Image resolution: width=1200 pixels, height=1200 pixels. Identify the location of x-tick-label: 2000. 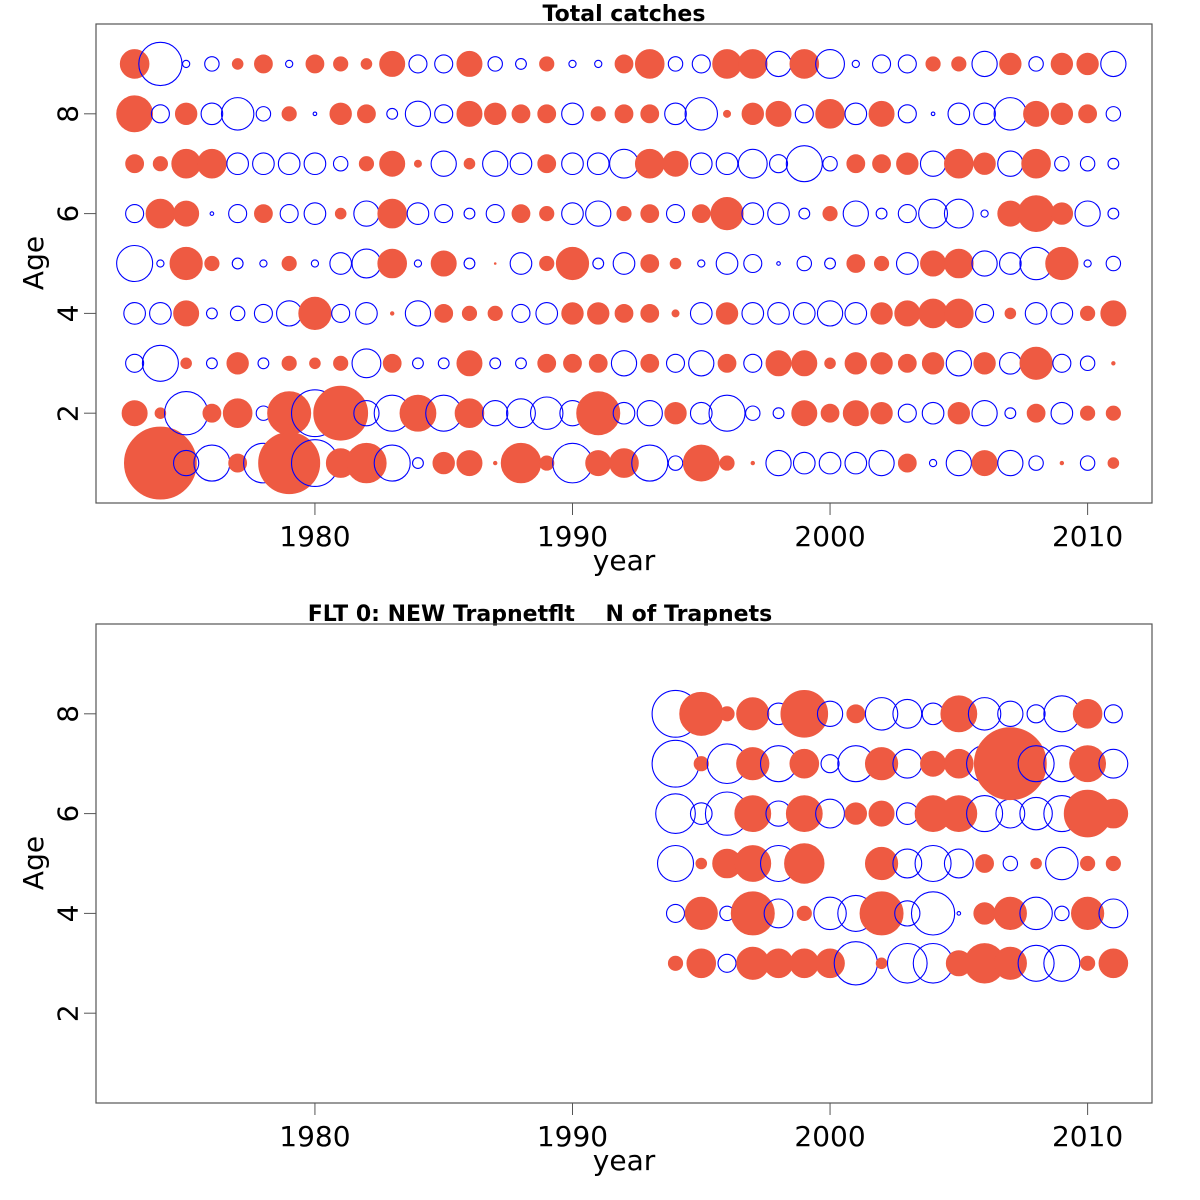
(829, 536).